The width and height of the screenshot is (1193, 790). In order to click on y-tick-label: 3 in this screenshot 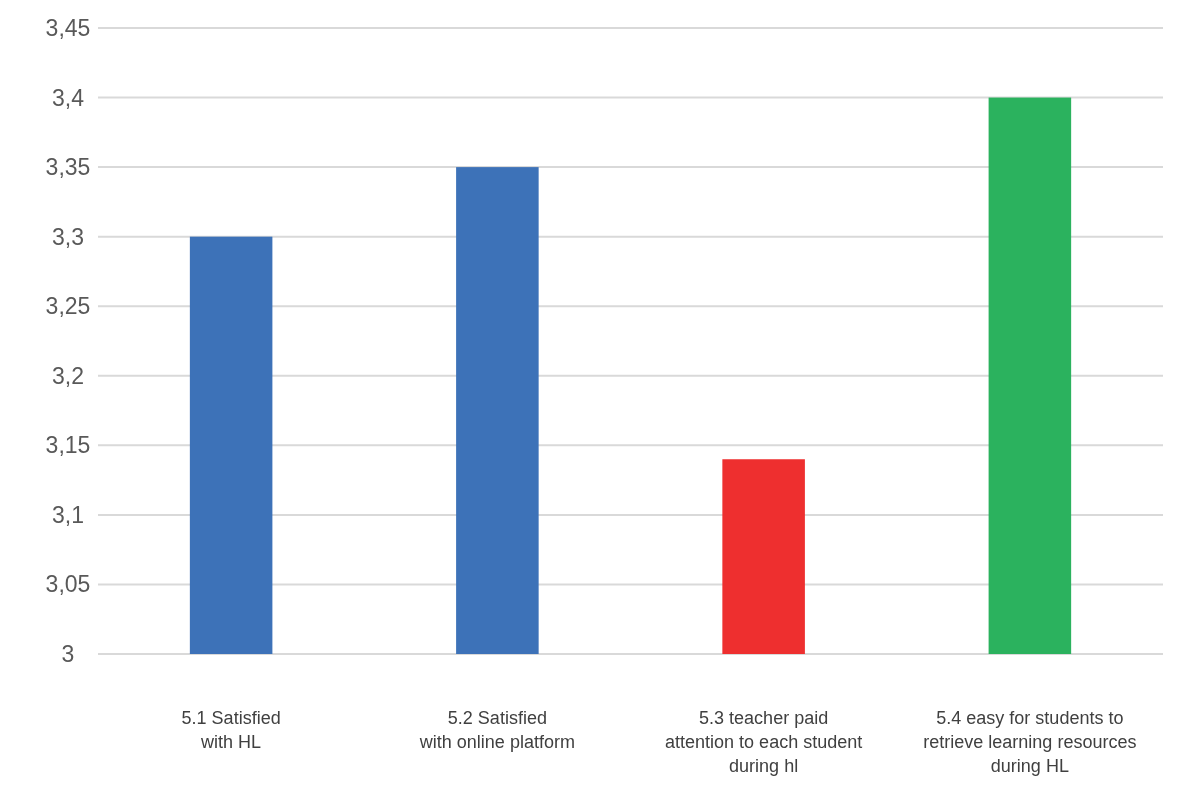, I will do `click(68, 654)`.